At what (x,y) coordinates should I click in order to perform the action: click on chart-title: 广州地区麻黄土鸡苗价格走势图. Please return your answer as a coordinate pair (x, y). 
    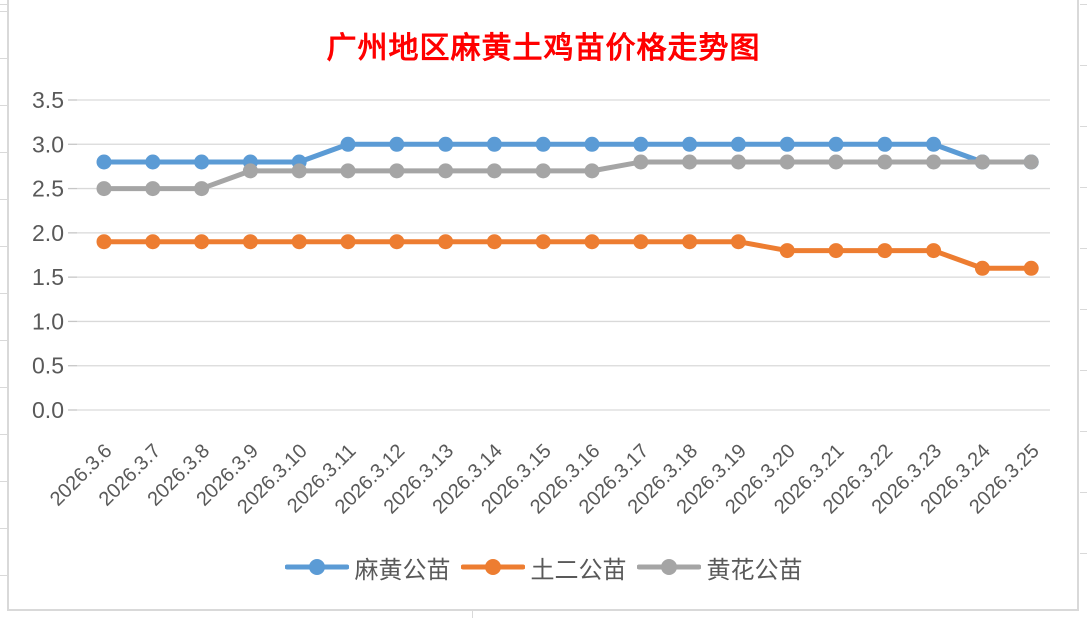
    Looking at the image, I should click on (543, 48).